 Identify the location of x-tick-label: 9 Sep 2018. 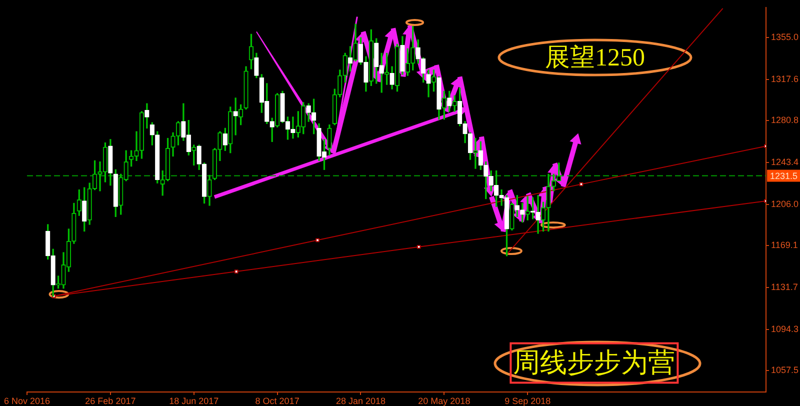
(527, 401).